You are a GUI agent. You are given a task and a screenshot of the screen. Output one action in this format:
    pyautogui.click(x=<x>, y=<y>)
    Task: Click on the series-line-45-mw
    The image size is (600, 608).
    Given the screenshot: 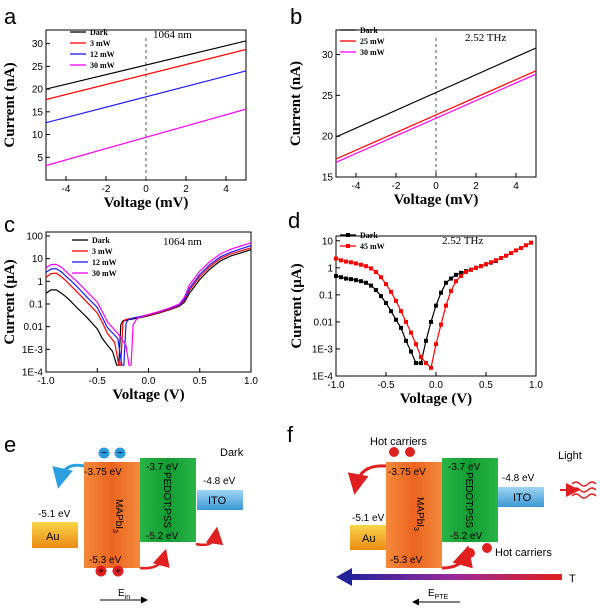 What is the action you would take?
    pyautogui.click(x=434, y=306)
    